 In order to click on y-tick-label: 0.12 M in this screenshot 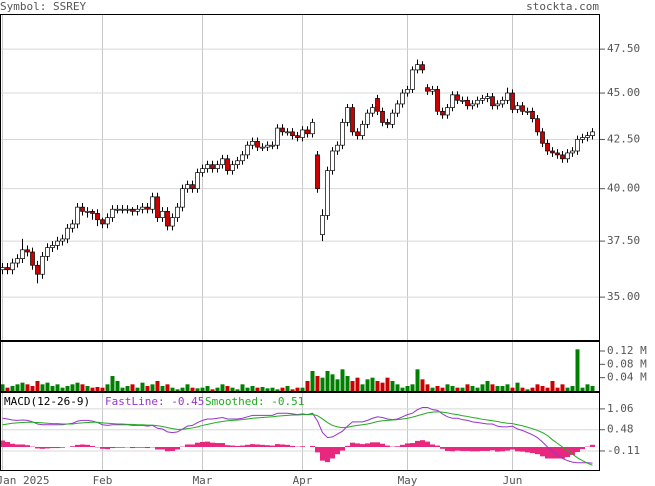, I will do `click(627, 350)`.